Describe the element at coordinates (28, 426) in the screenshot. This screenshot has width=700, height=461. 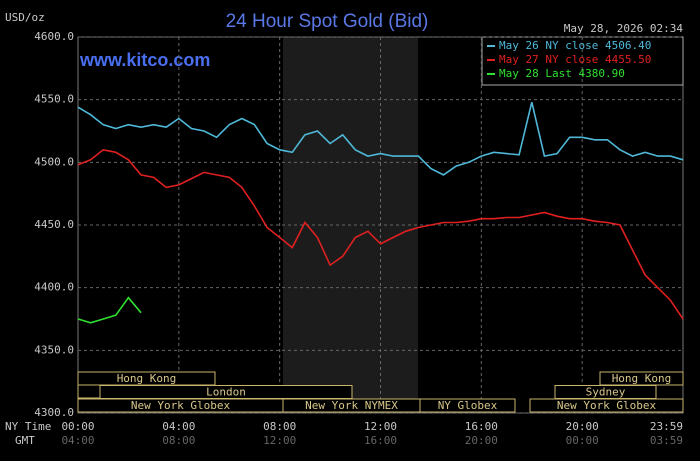
I see `x-label: NY Time` at that location.